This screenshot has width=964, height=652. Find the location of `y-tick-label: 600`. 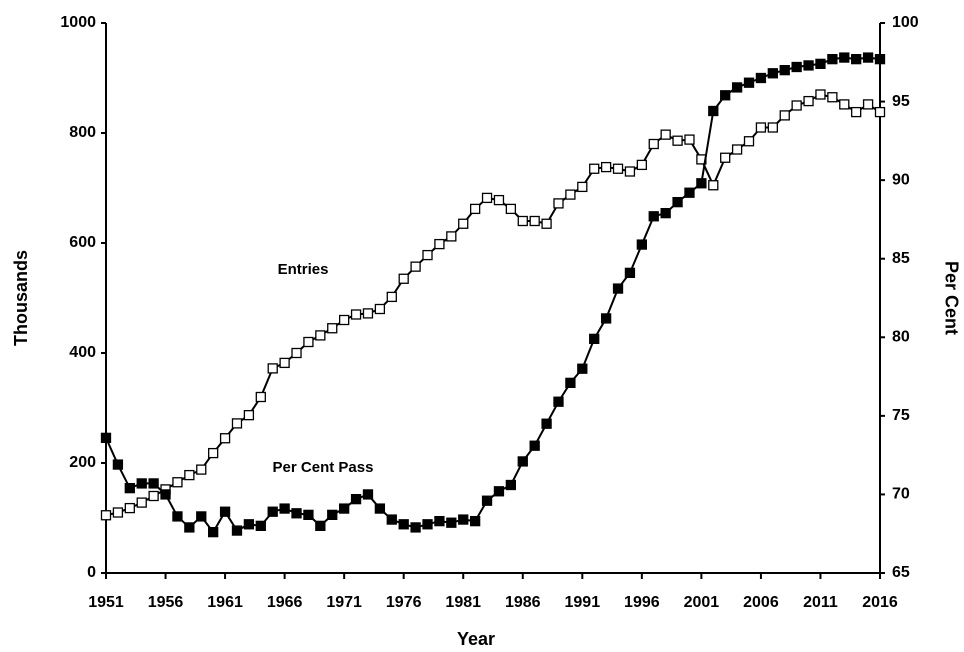

y-tick-label: 600 is located at coordinates (82, 242).